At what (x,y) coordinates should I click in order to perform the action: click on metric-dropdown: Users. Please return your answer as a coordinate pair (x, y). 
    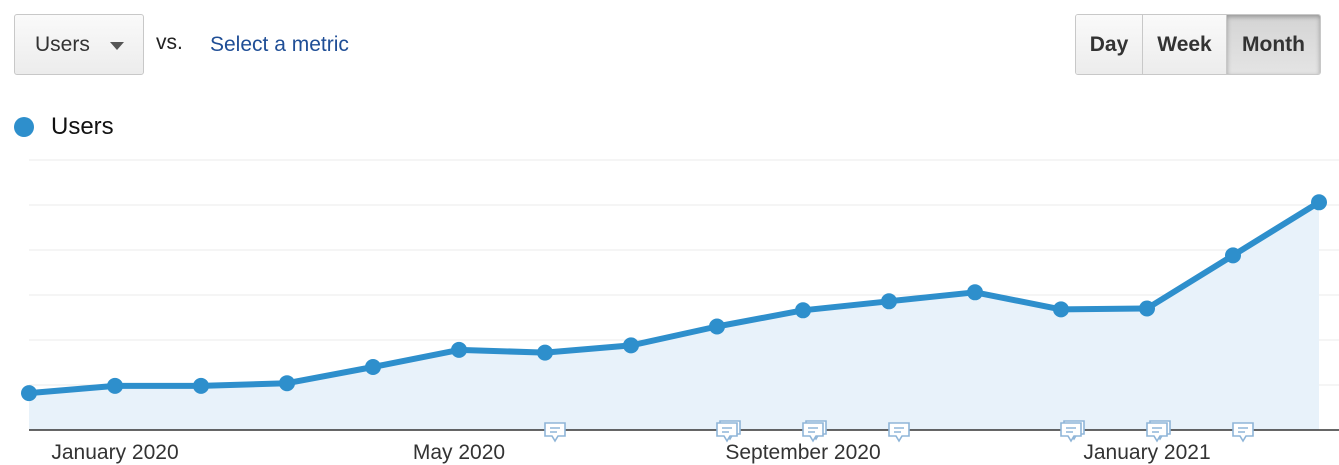
    Looking at the image, I should click on (79, 44).